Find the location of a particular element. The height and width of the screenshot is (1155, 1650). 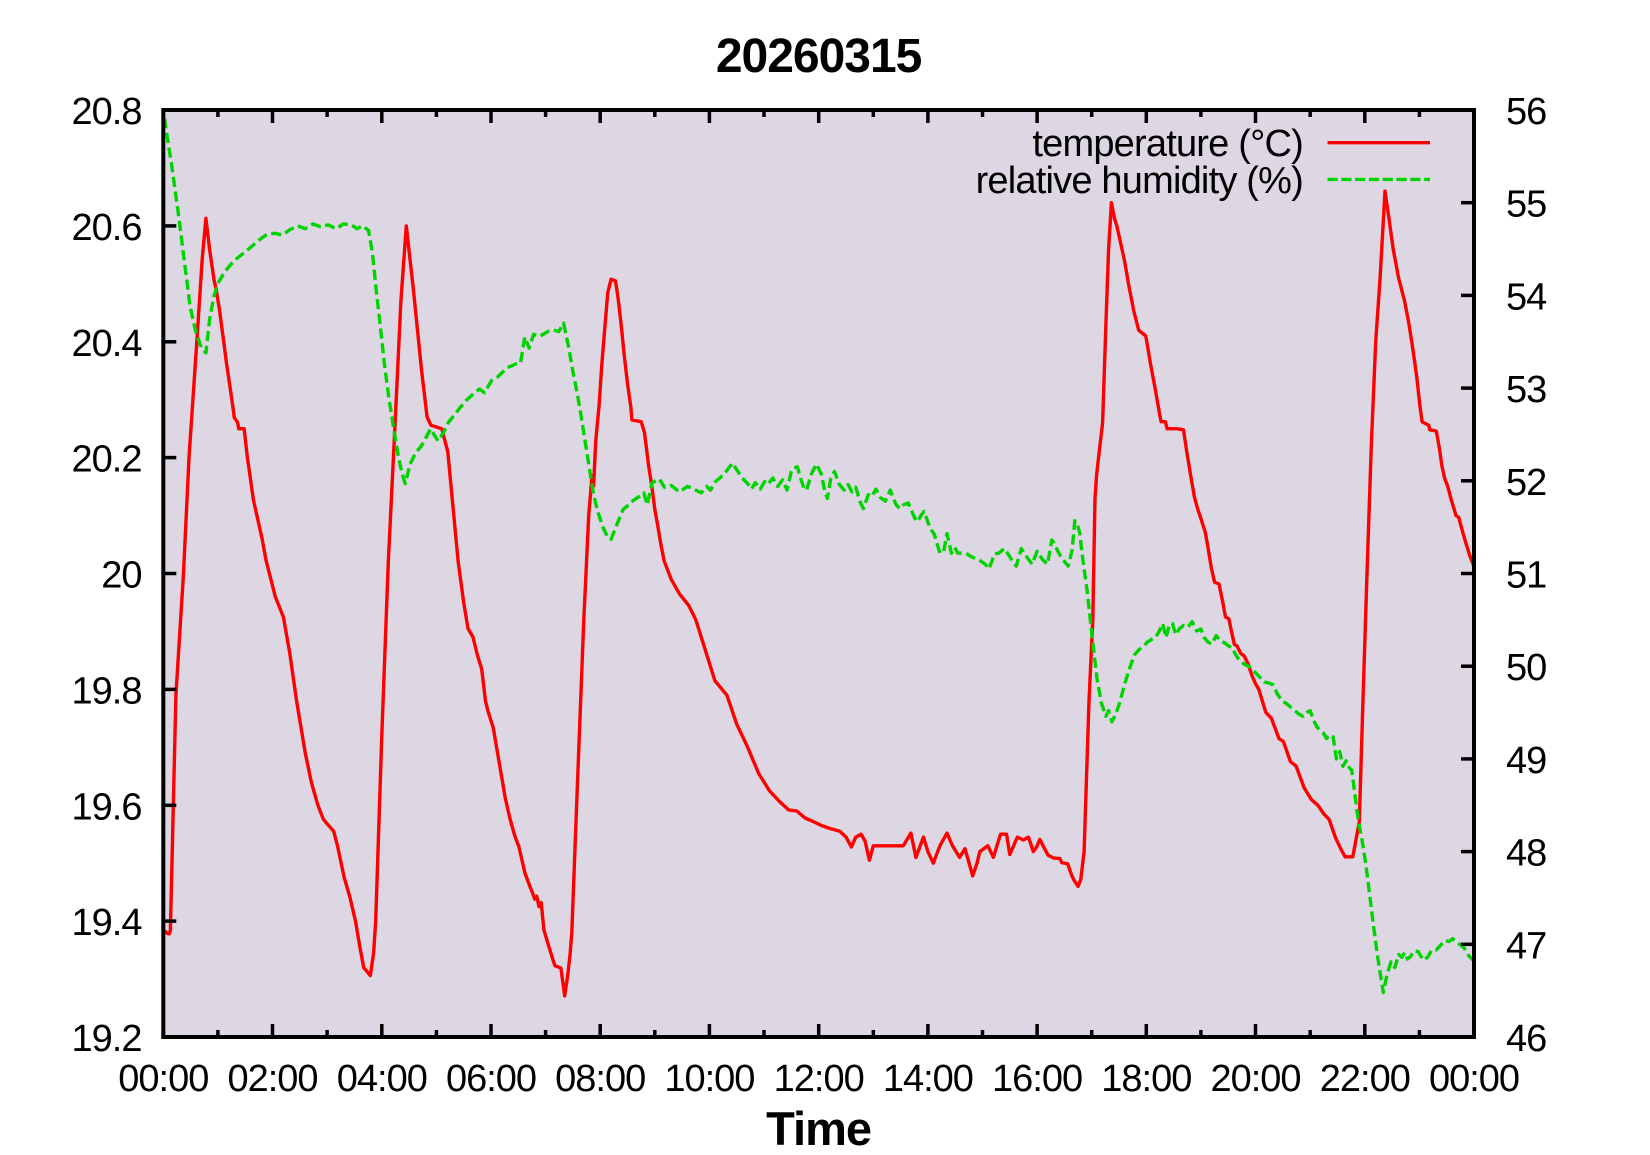

svg-text: relative humidity (%) is located at coordinates (1139, 181).